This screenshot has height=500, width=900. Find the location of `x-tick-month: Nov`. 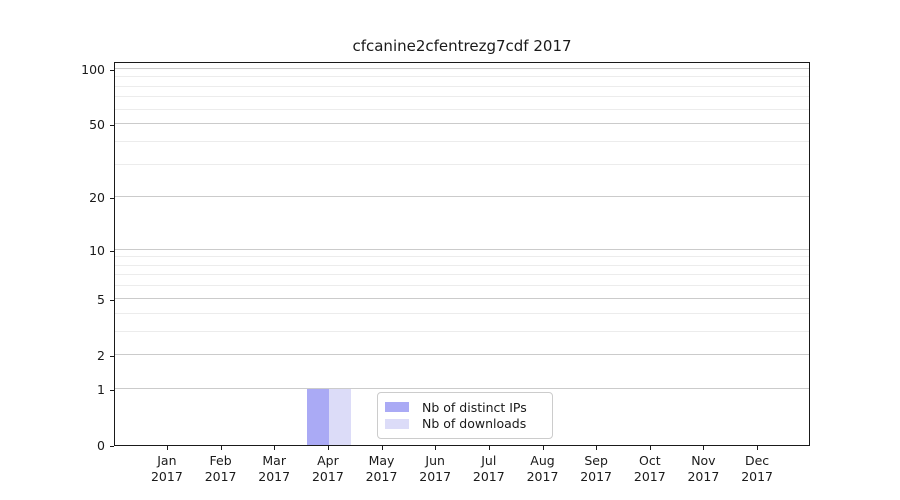

x-tick-month: Nov is located at coordinates (703, 460).